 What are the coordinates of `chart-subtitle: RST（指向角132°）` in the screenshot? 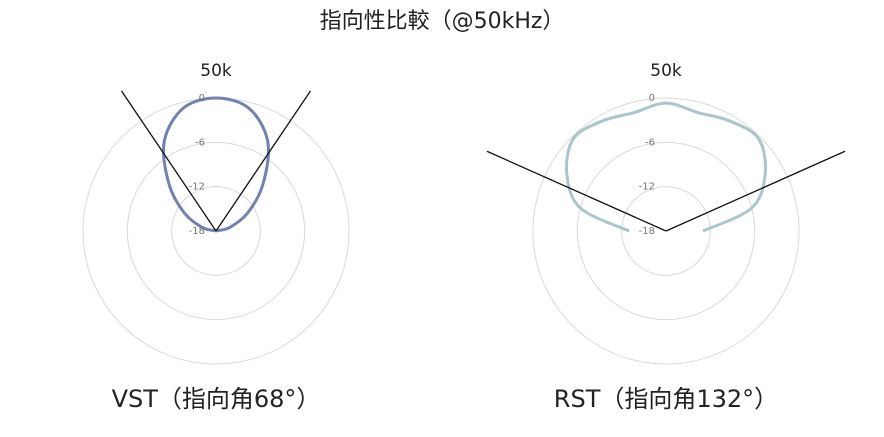 It's located at (666, 399).